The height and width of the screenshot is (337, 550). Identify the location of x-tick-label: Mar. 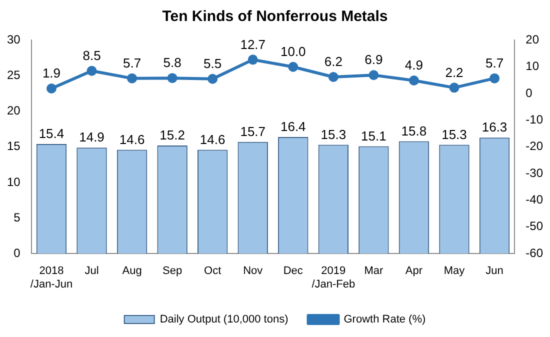
(374, 271).